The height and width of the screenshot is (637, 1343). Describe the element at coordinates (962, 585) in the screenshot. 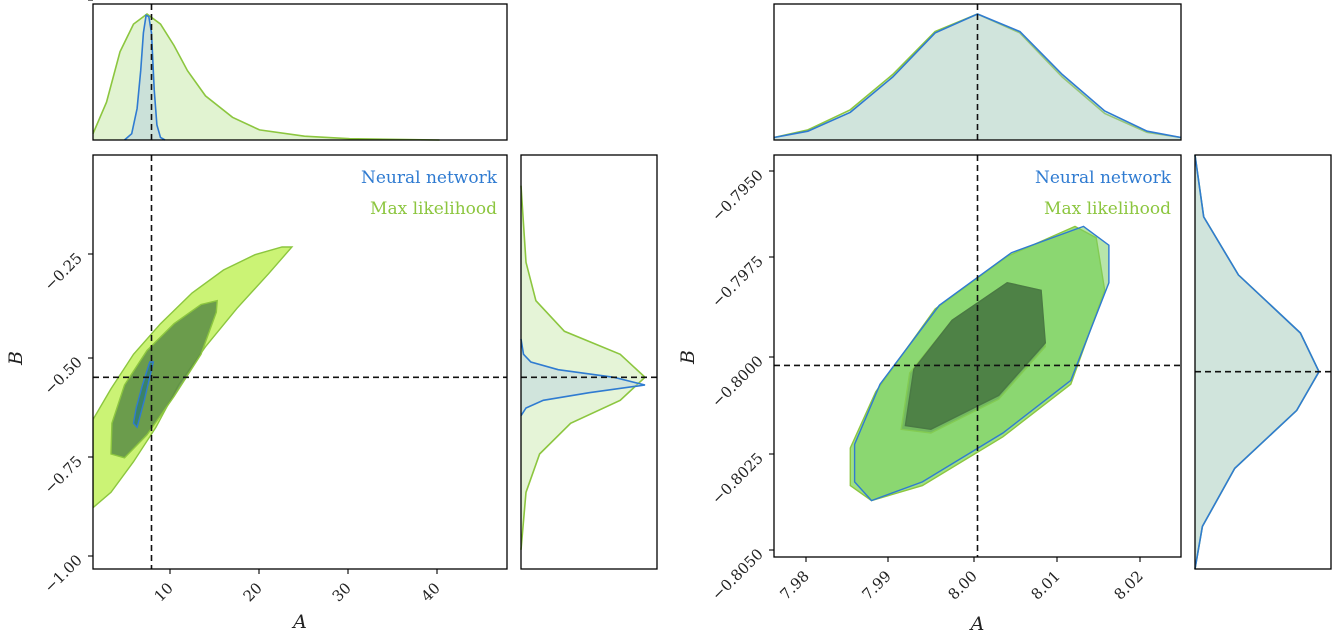

I see `panel-right-xtick-label-2: 8.00` at that location.